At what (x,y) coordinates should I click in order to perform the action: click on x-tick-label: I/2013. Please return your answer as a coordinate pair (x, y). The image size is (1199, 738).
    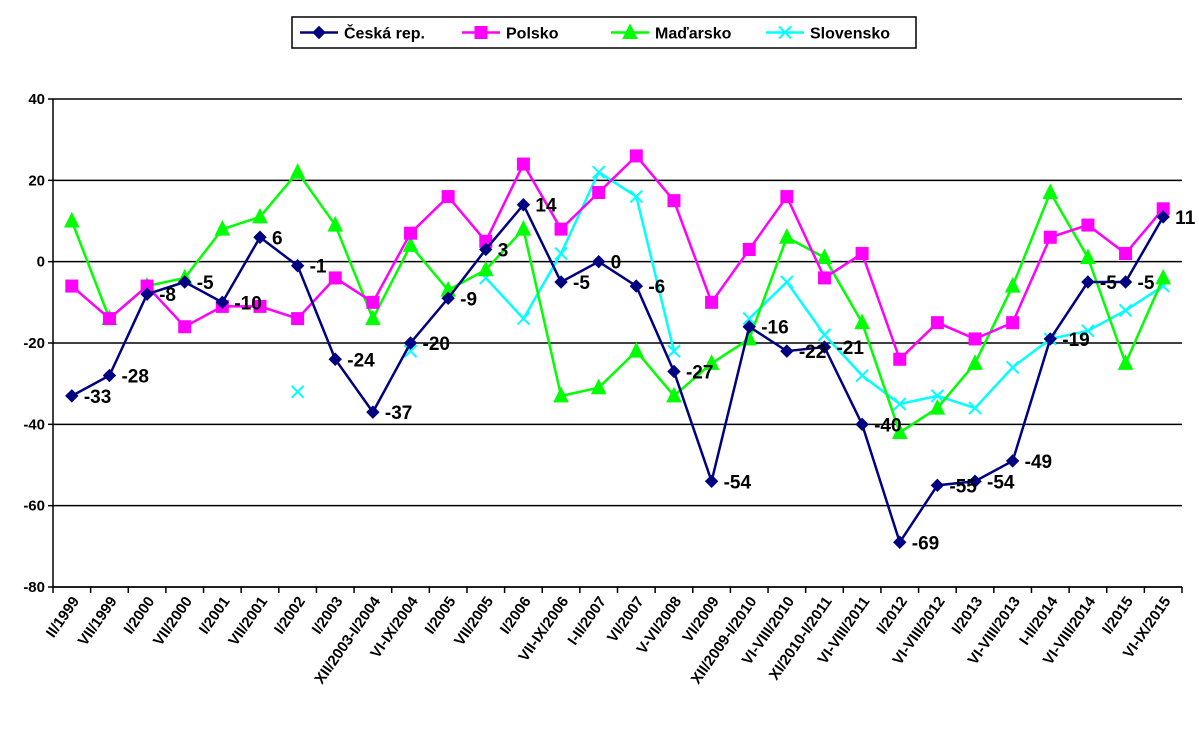
    Looking at the image, I should click on (967, 616).